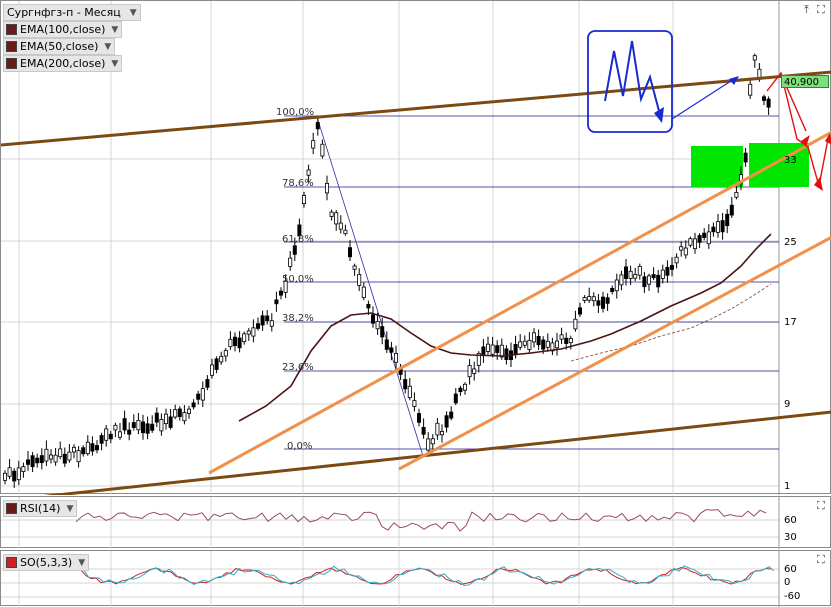 The width and height of the screenshot is (831, 607). I want to click on rsi-pane: RSI(14) ▼ 60 30 ⛶, so click(415, 522).